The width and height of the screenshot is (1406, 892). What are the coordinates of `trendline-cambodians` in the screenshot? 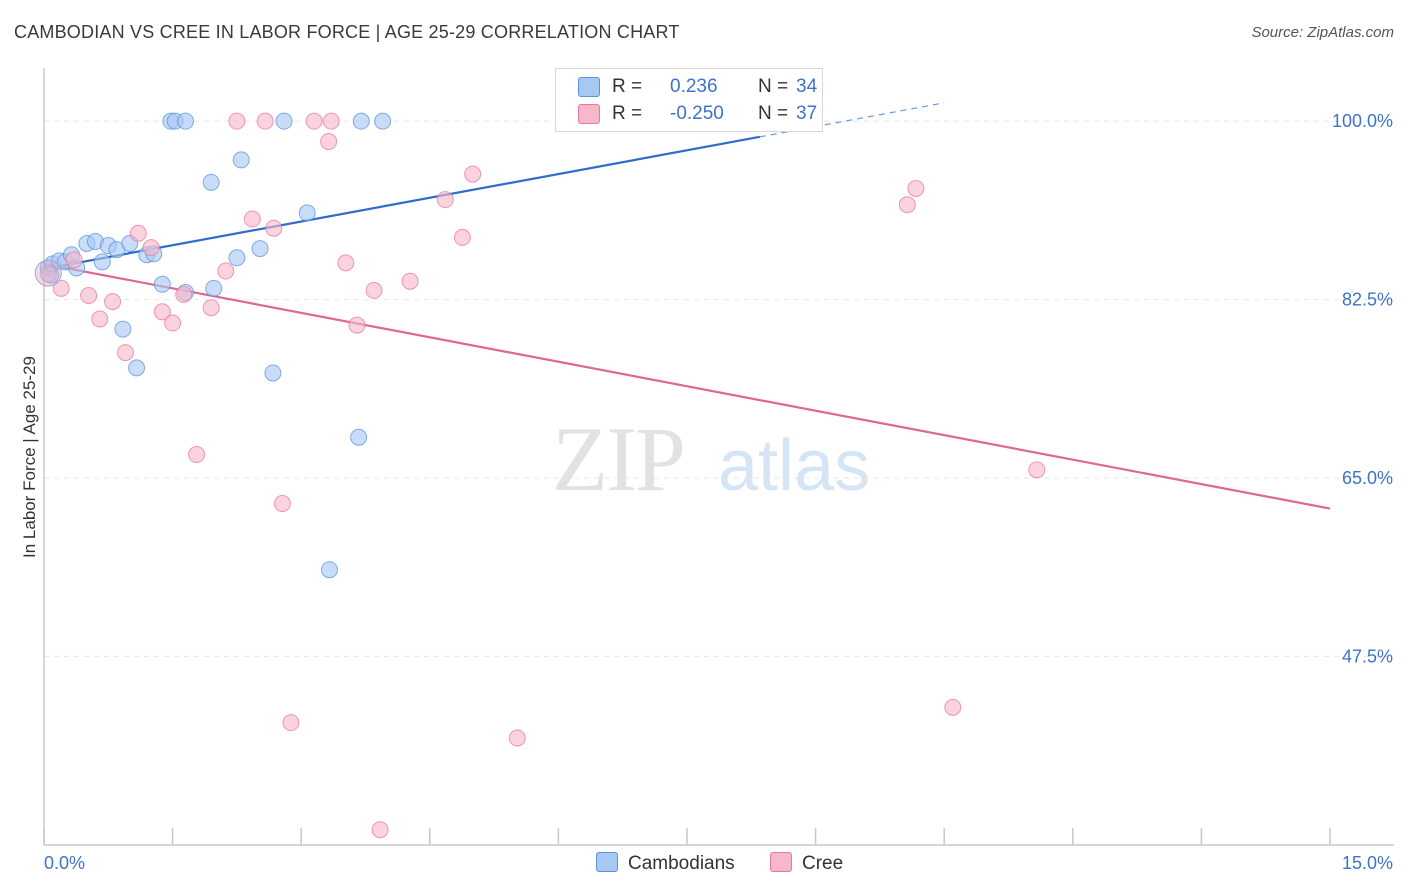 It's located at (402, 203).